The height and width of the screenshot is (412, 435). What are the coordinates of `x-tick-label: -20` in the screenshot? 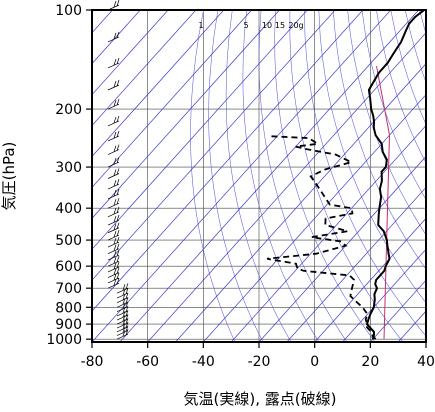 It's located at (259, 362).